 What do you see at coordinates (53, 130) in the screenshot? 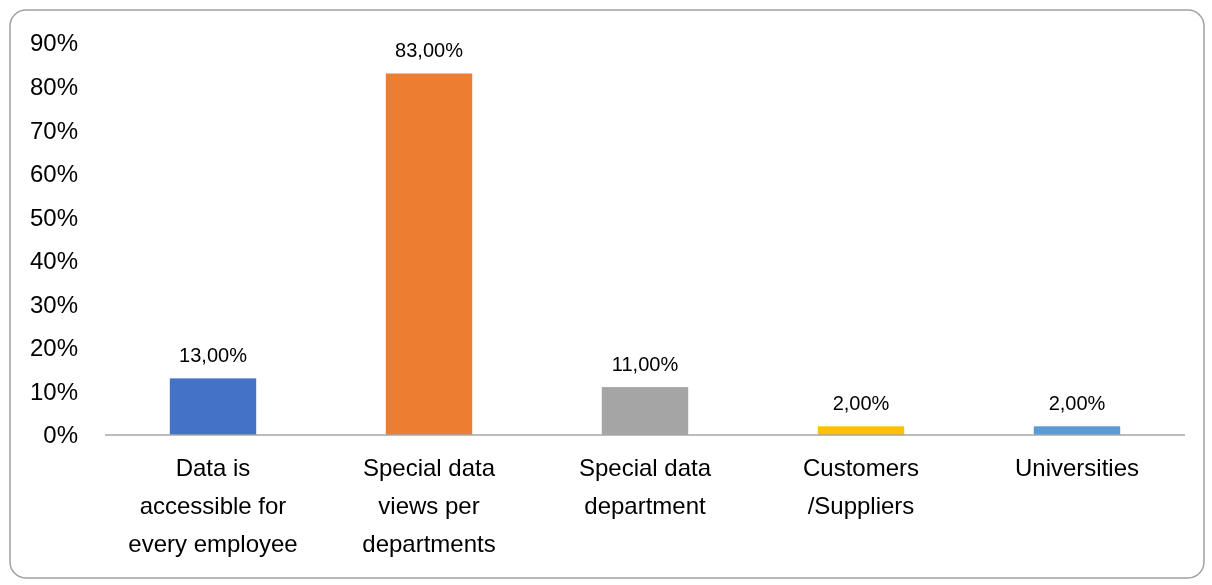
I see `y-tick-label: 70%` at bounding box center [53, 130].